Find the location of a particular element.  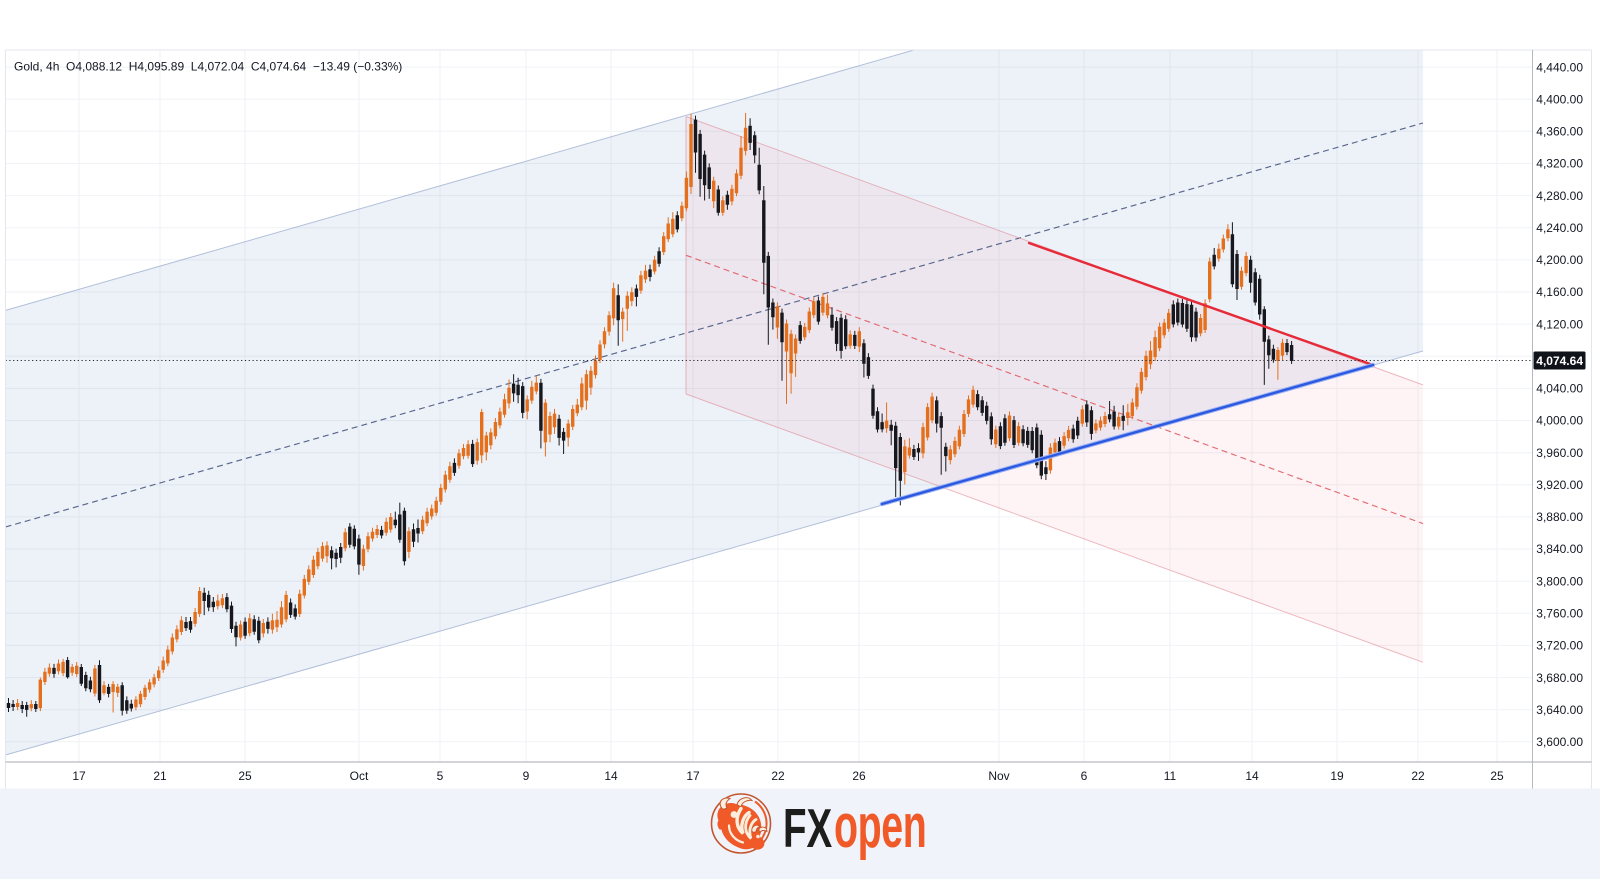

svg-text: 4,320.00 is located at coordinates (1559, 164).